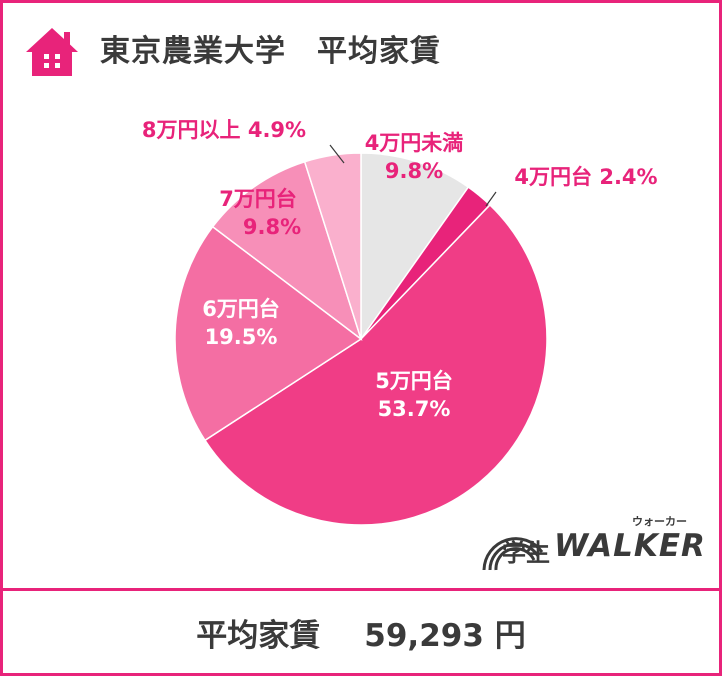 The image size is (722, 676). I want to click on average-rent-footer: 平均家賃 59,293 円, so click(361, 632).